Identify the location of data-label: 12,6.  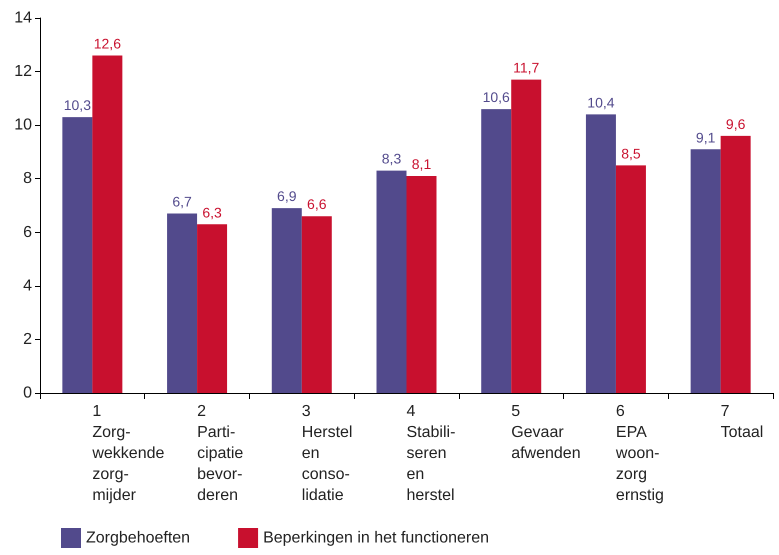
(108, 44).